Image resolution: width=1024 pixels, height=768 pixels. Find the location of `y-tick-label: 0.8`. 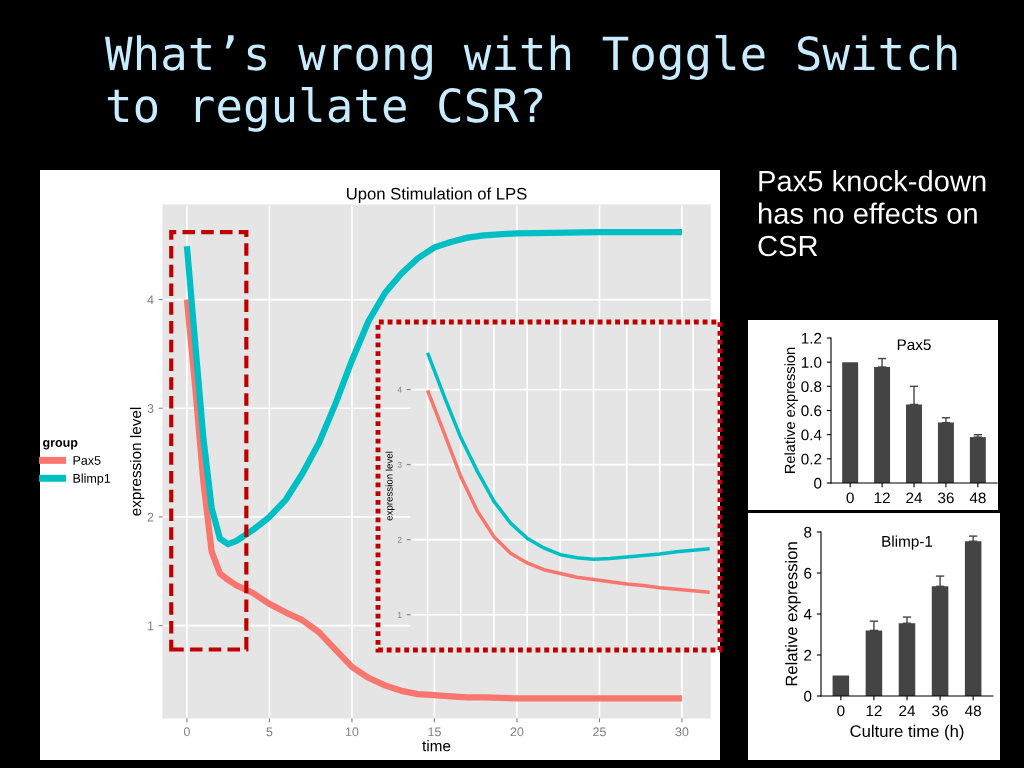

y-tick-label: 0.8 is located at coordinates (811, 387).